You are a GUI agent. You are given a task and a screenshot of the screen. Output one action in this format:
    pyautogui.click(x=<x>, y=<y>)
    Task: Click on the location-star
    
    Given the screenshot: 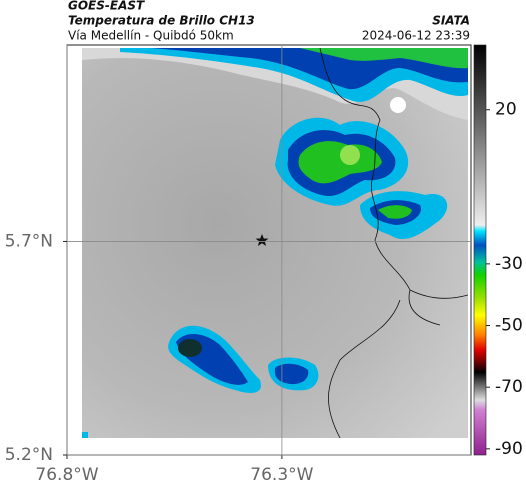 What is the action you would take?
    pyautogui.click(x=262, y=240)
    